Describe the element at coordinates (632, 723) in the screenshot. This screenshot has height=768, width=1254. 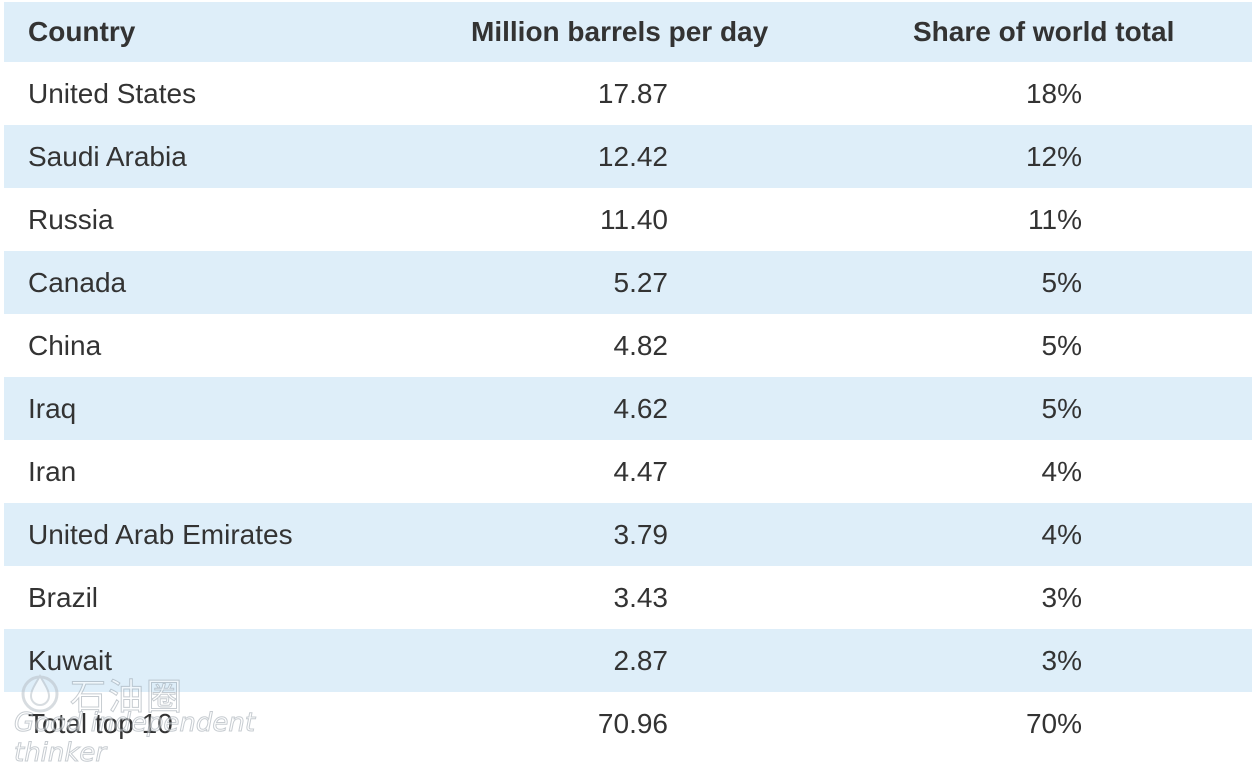
I see `cell-million-barrels-per-day: 70.96` at that location.